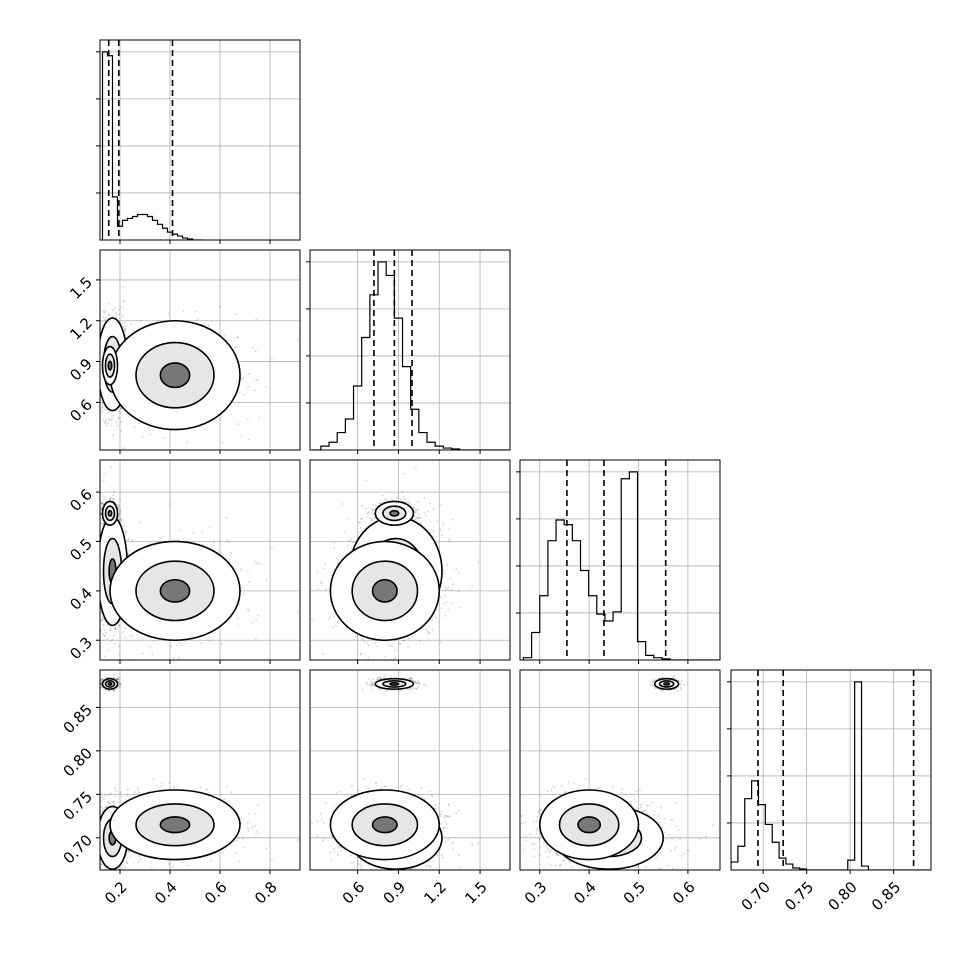  I want to click on panel-frame, so click(200, 560).